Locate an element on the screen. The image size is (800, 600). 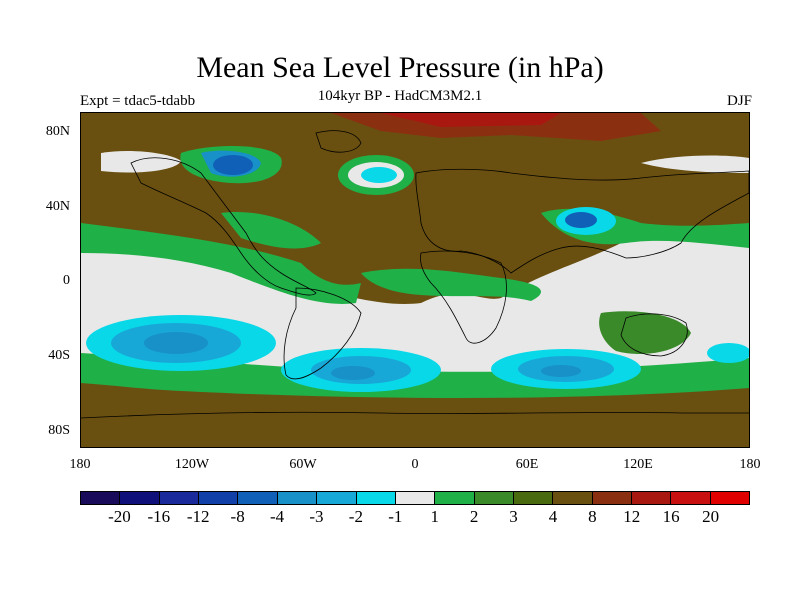
lat-tick-0: 0 is located at coordinates (66, 280).